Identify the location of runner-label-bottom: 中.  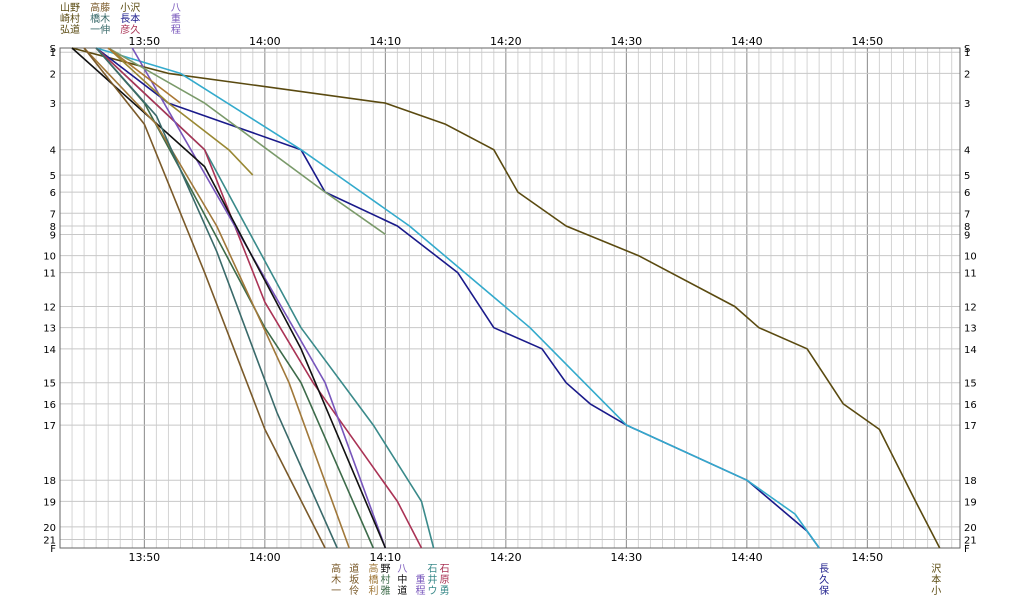
(402, 579).